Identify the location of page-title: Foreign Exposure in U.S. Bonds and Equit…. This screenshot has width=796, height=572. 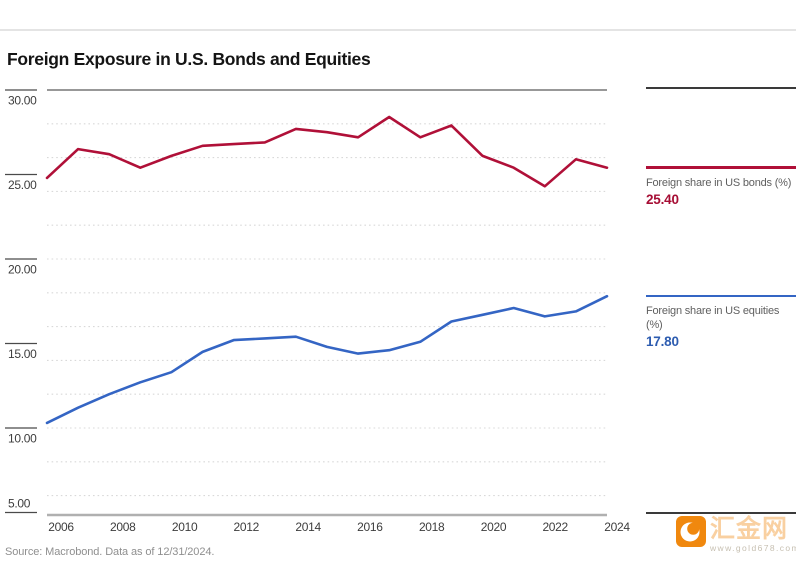
(189, 59).